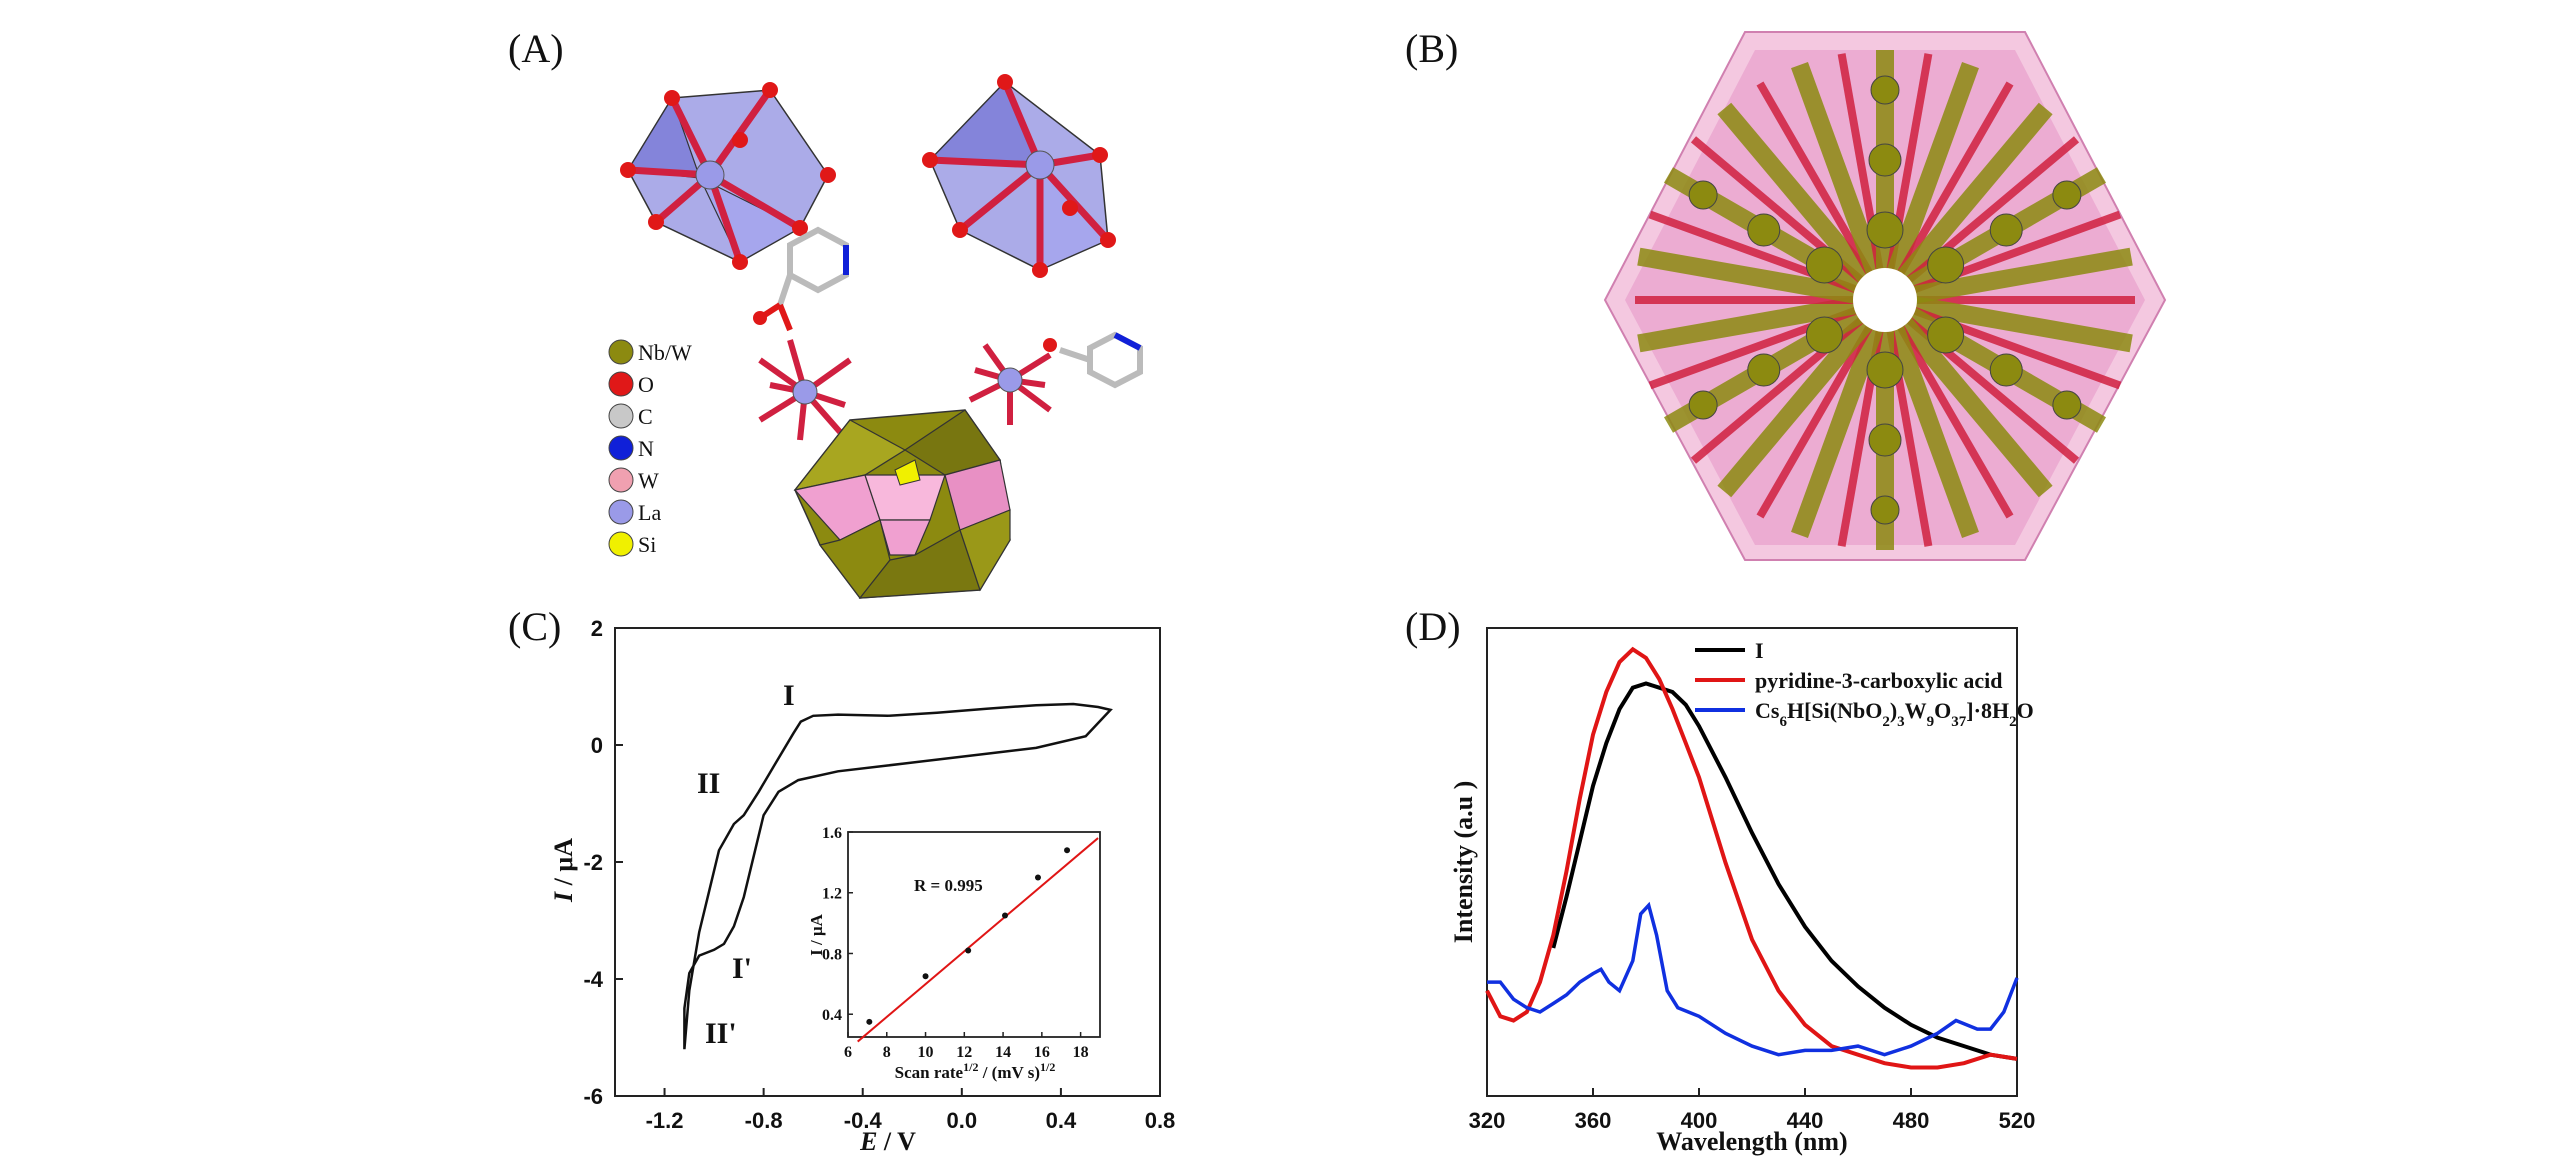 This screenshot has width=2567, height=1161. I want to click on pl-legend-label-pyridine: pyridine-3-carboxylic acid, so click(1878, 680).